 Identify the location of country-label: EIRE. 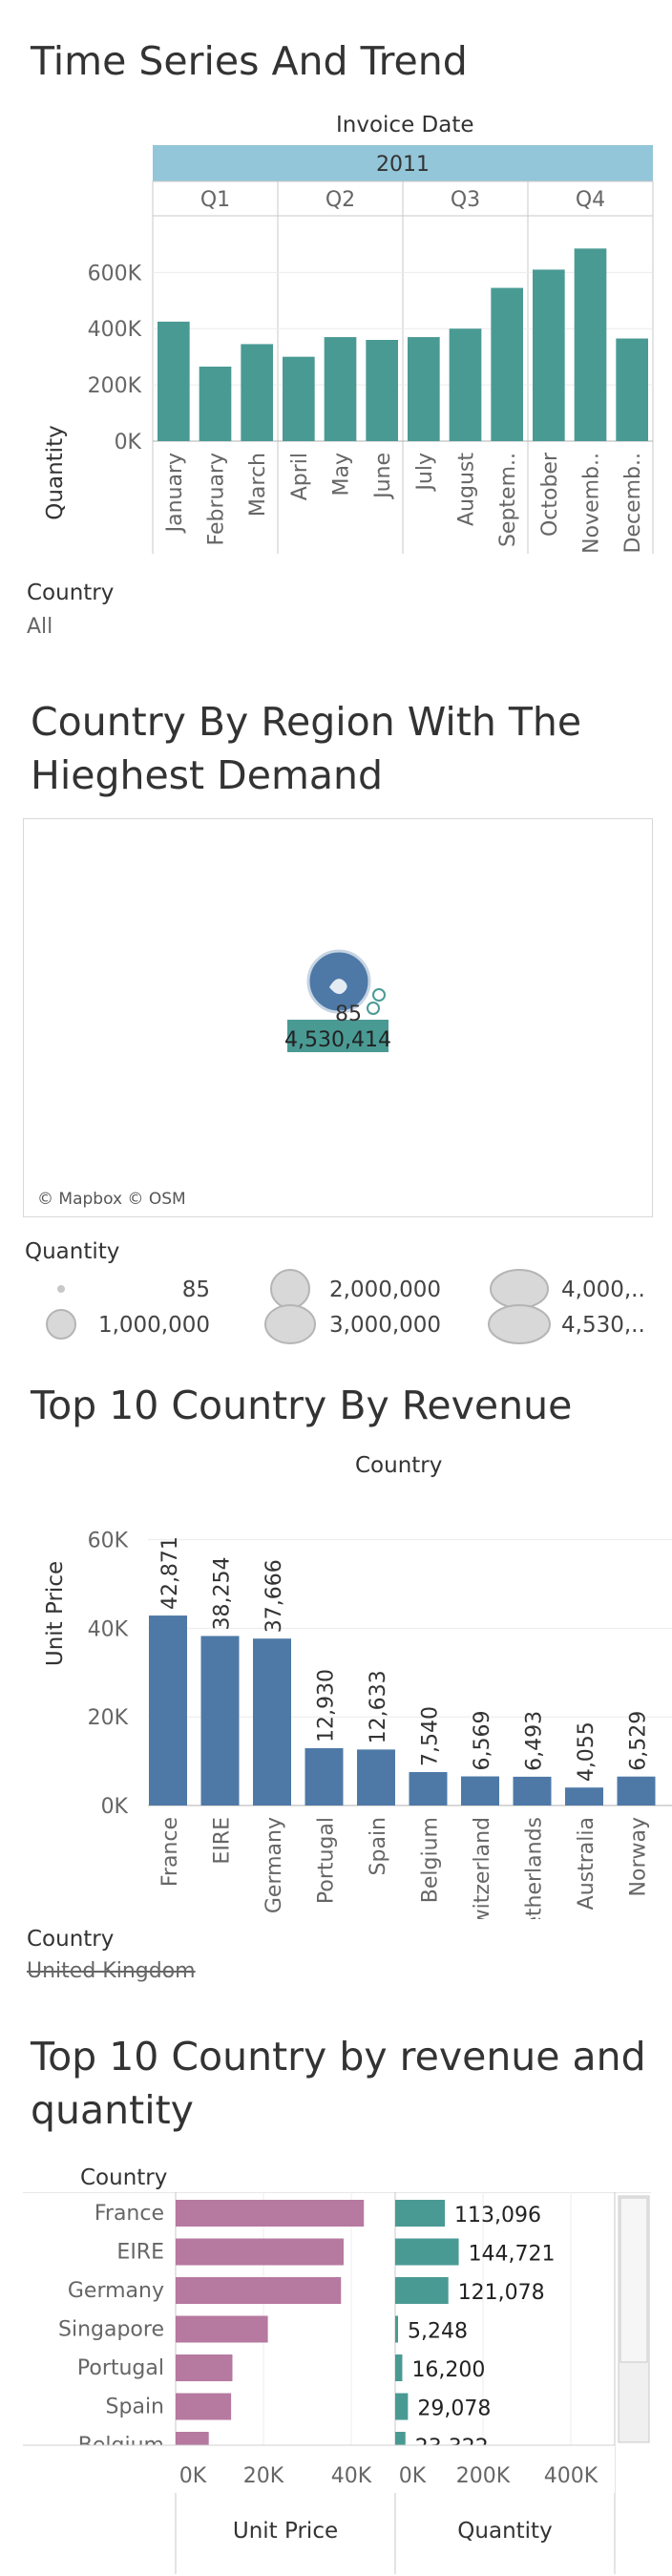
(223, 1841).